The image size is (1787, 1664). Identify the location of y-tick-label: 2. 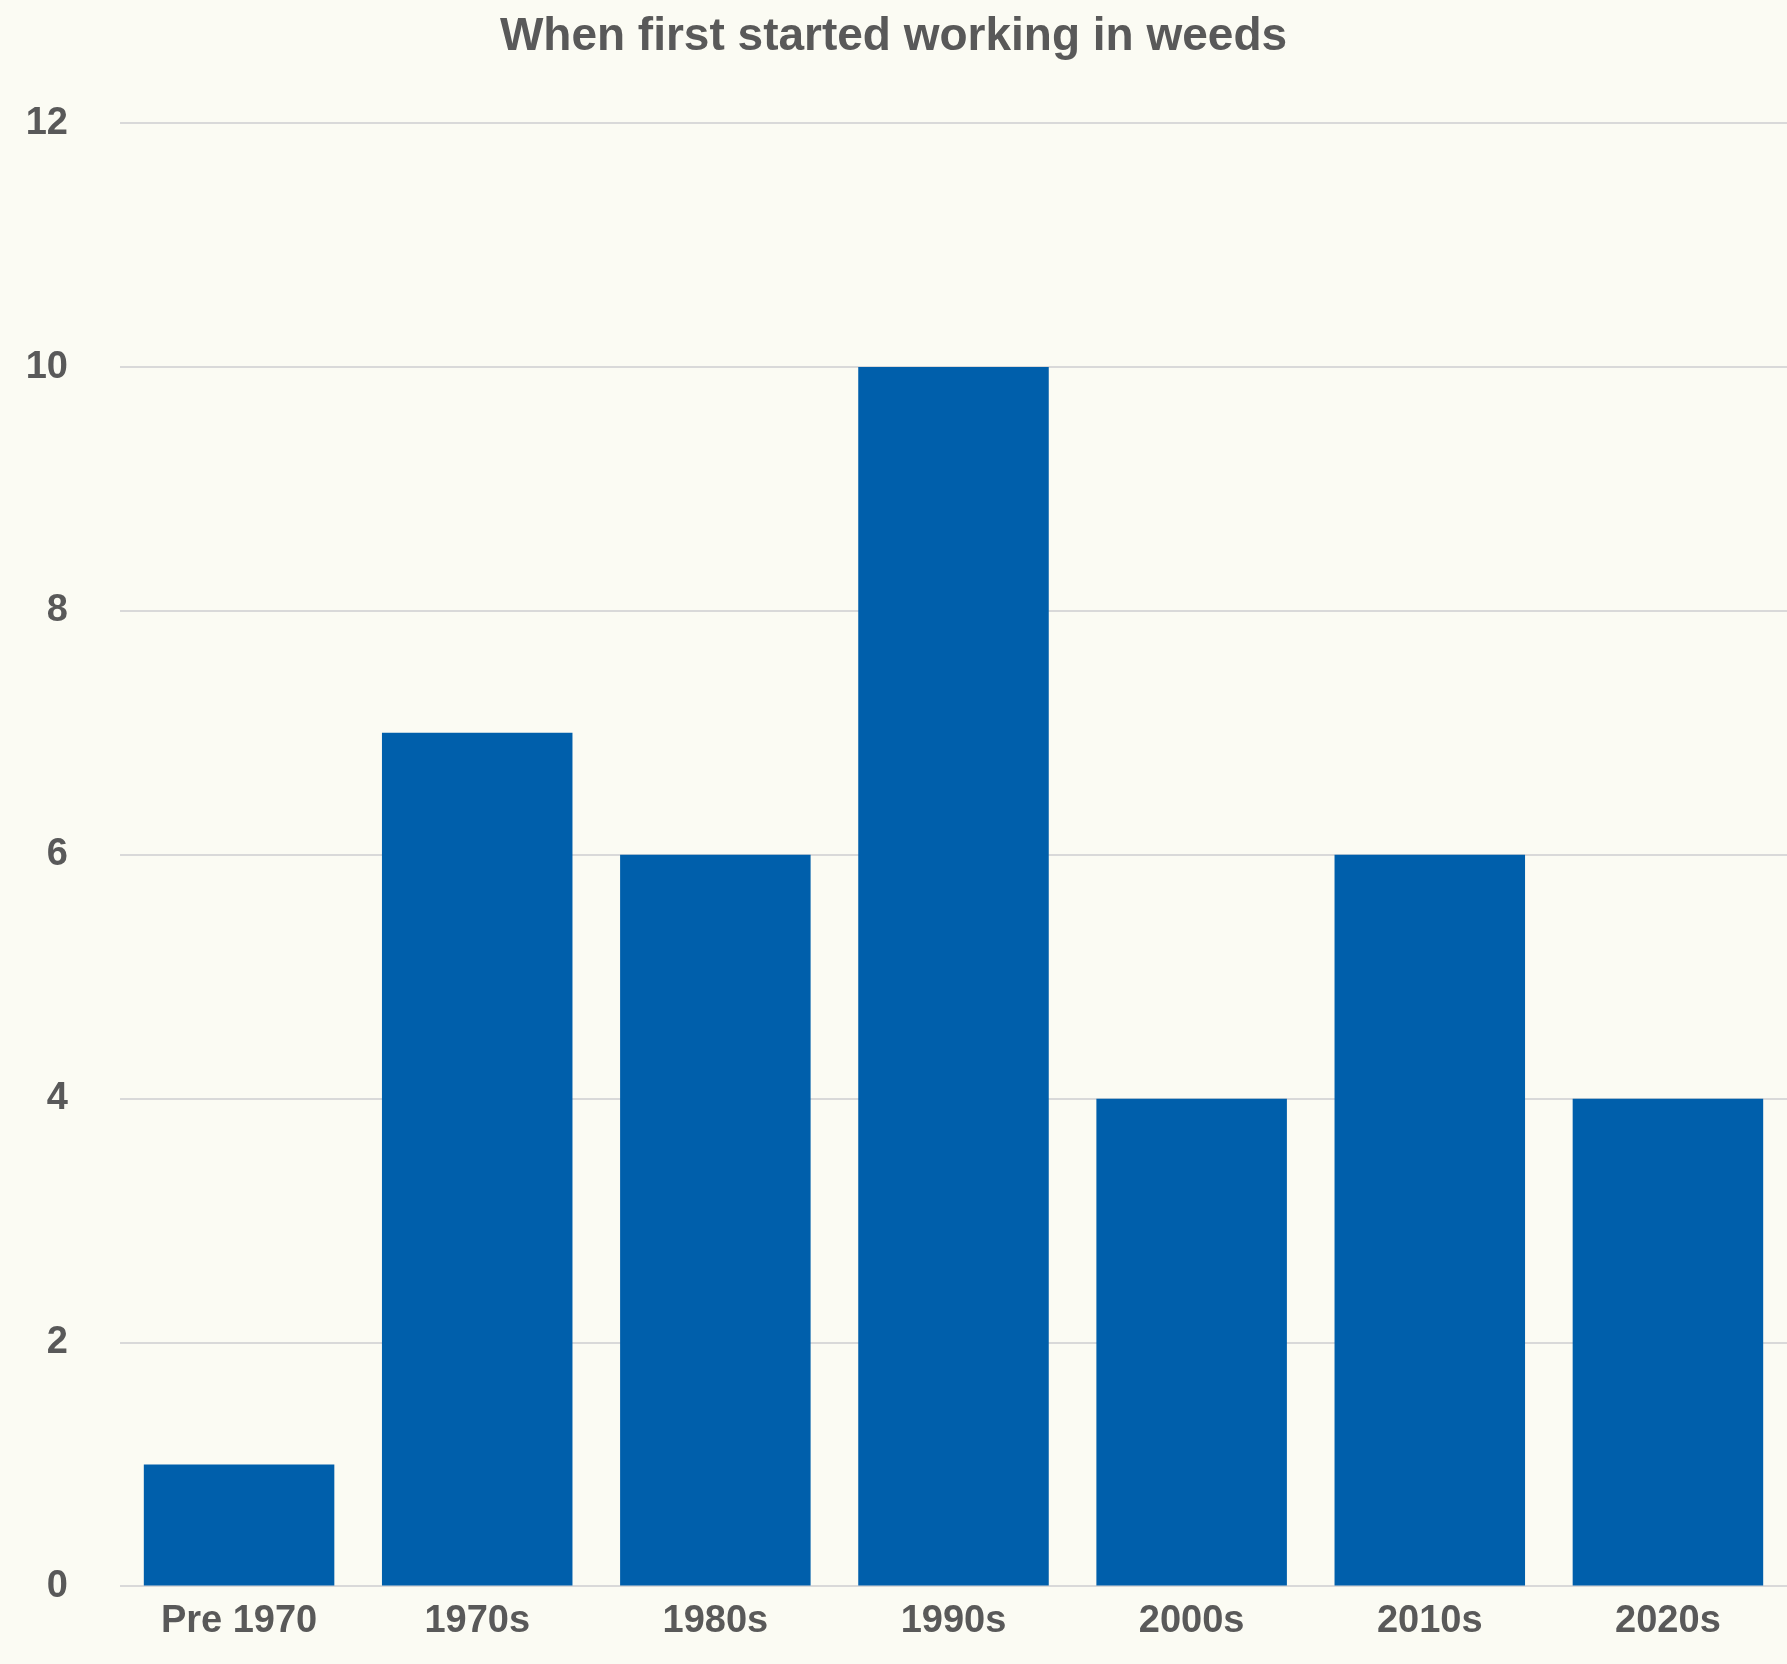
(57, 1340).